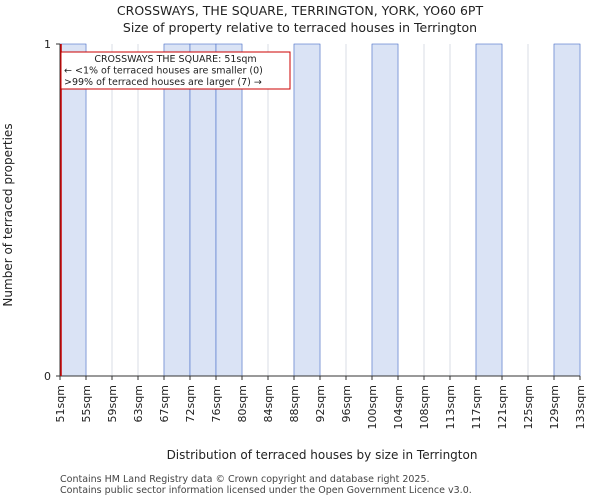 The image size is (600, 500). Describe the element at coordinates (580, 407) in the screenshot. I see `x-tick-label: 133sqm` at that location.